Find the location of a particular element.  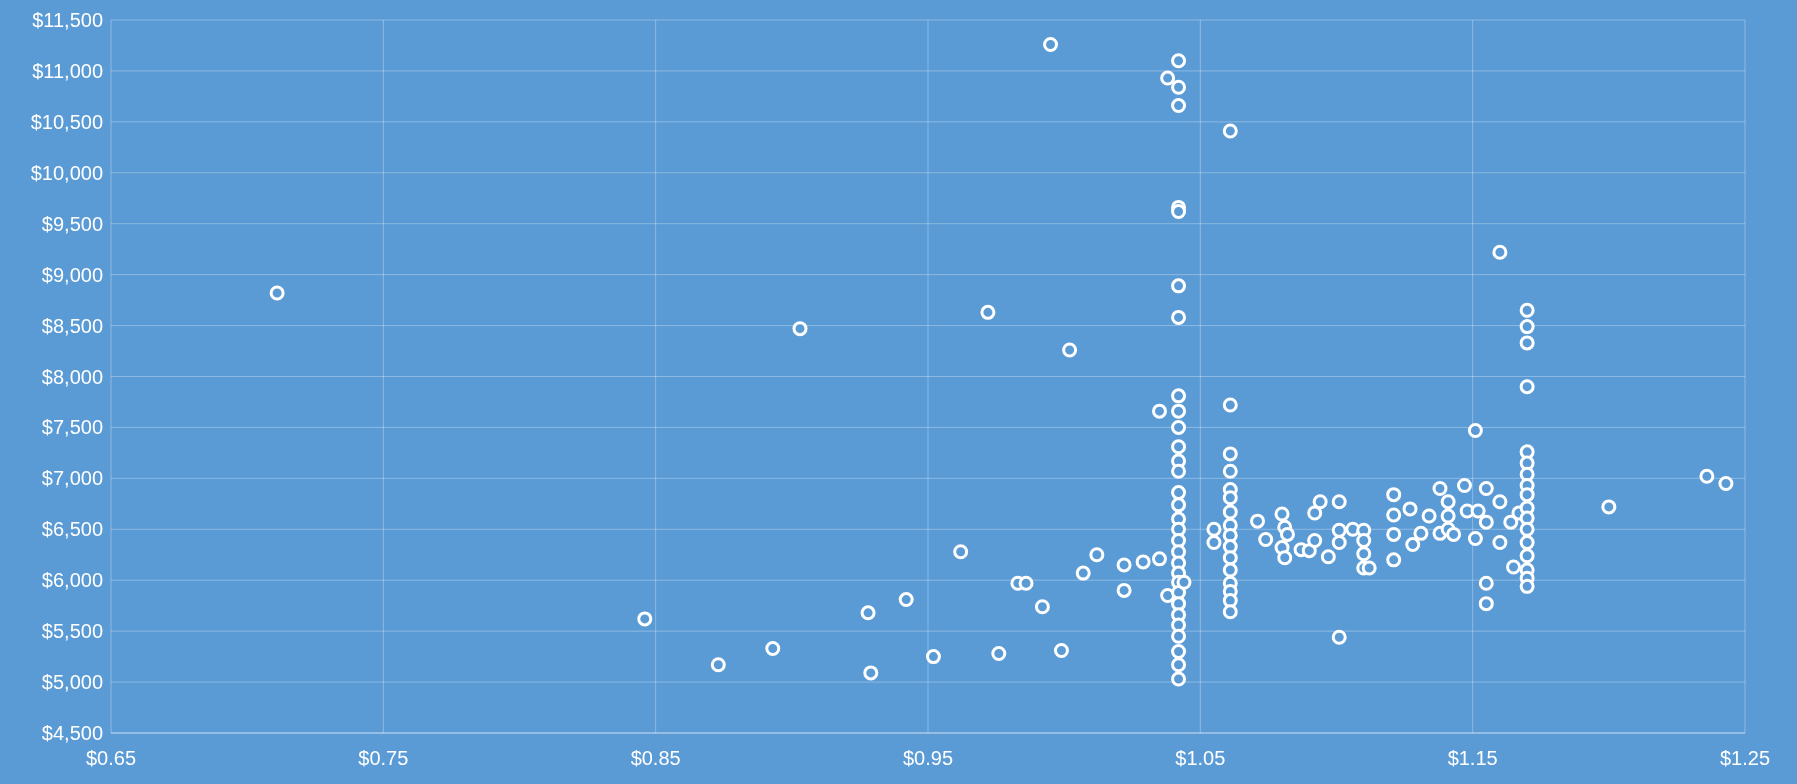

x-tick-label: $1.15 is located at coordinates (1472, 758).